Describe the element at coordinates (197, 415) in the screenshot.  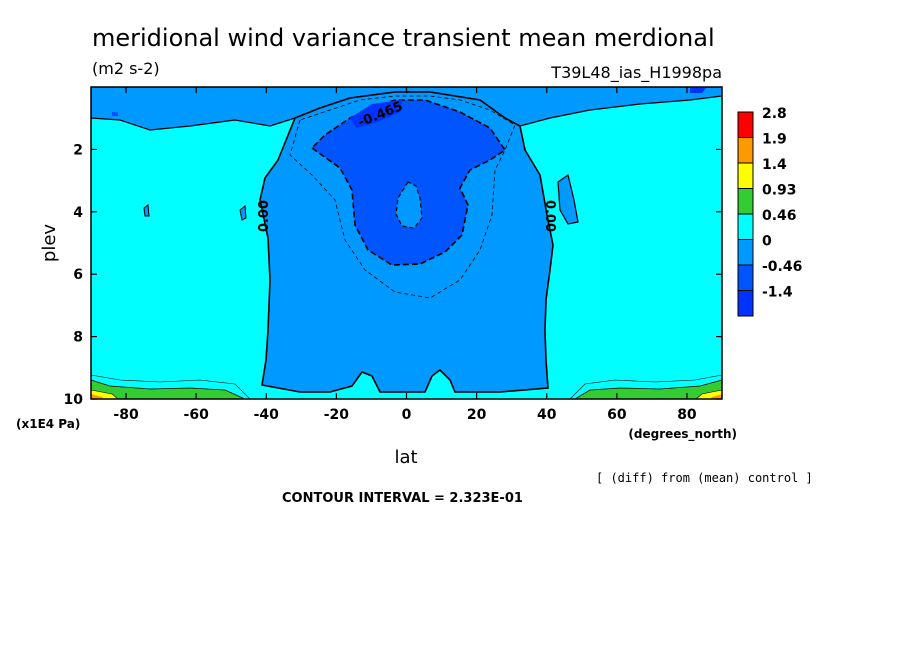
I see `x-tick-label: -60` at that location.